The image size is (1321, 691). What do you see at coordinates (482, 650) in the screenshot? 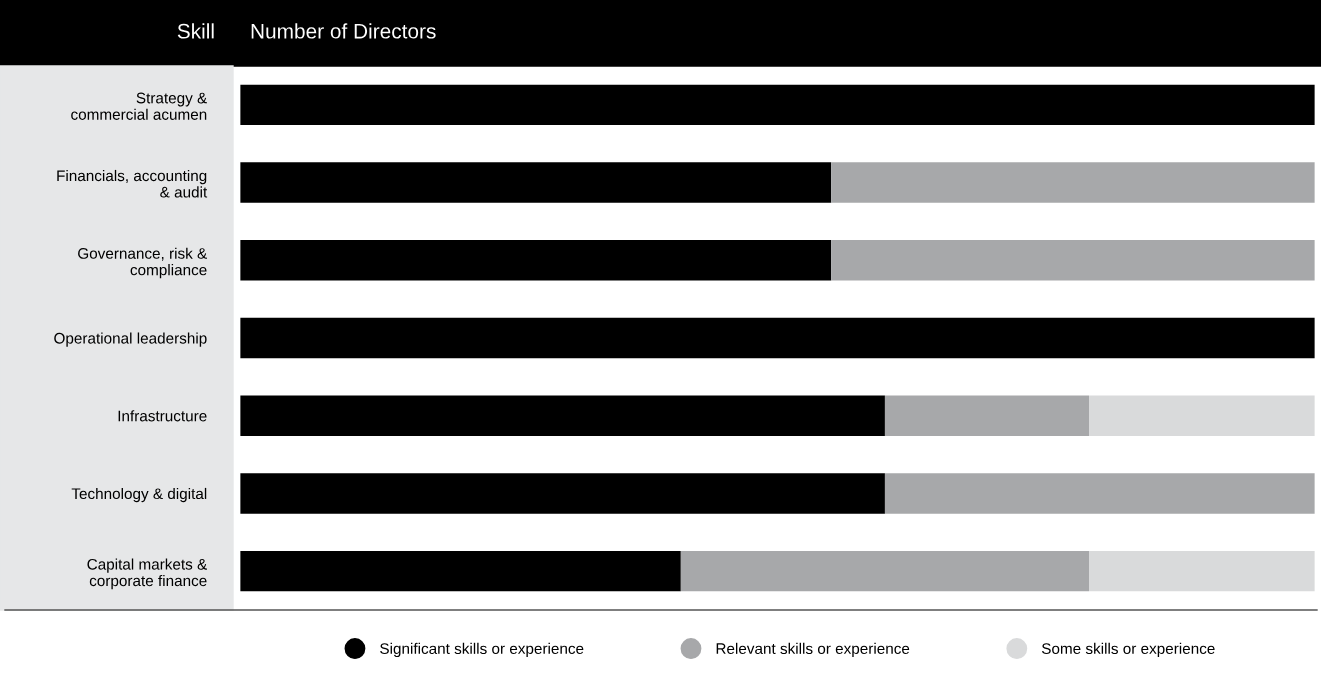
I see `legend-label: Significant skills or experience` at bounding box center [482, 650].